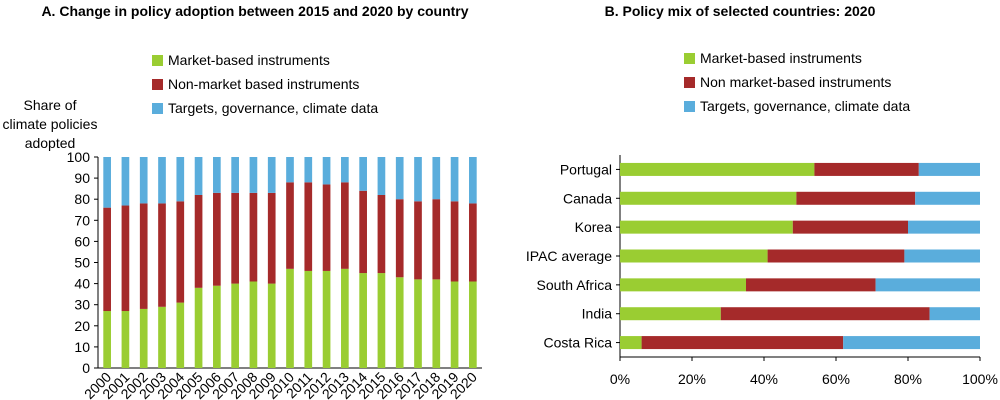 This screenshot has height=400, width=1000. I want to click on x-tick-label: 100%, so click(980, 379).